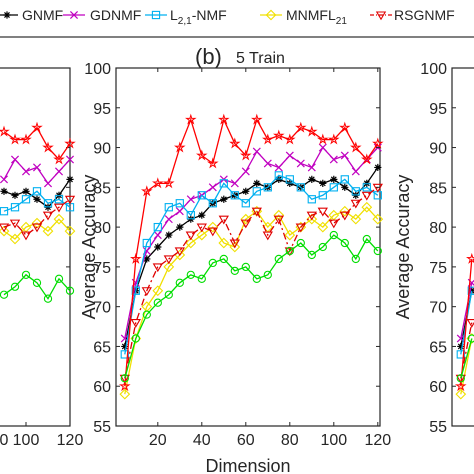 The height and width of the screenshot is (474, 474). I want to click on legend-items: GNMF GDNMF L2,1-NMF MNMFL21 RSGNMF, so click(227, 17).